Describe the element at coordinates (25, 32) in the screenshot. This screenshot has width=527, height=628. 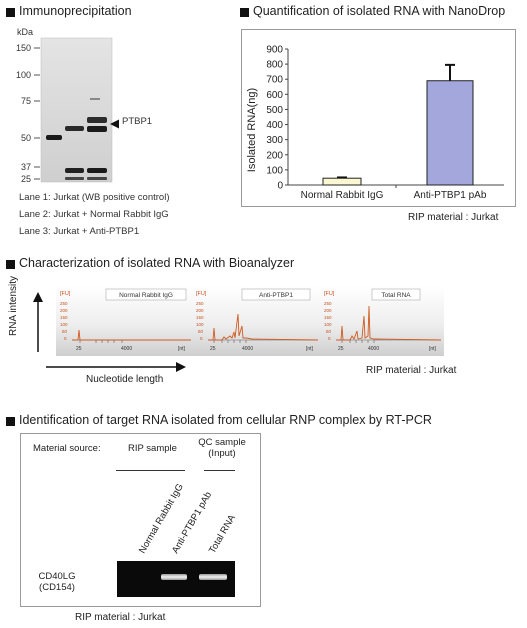
I see `kda-label: kDa` at that location.